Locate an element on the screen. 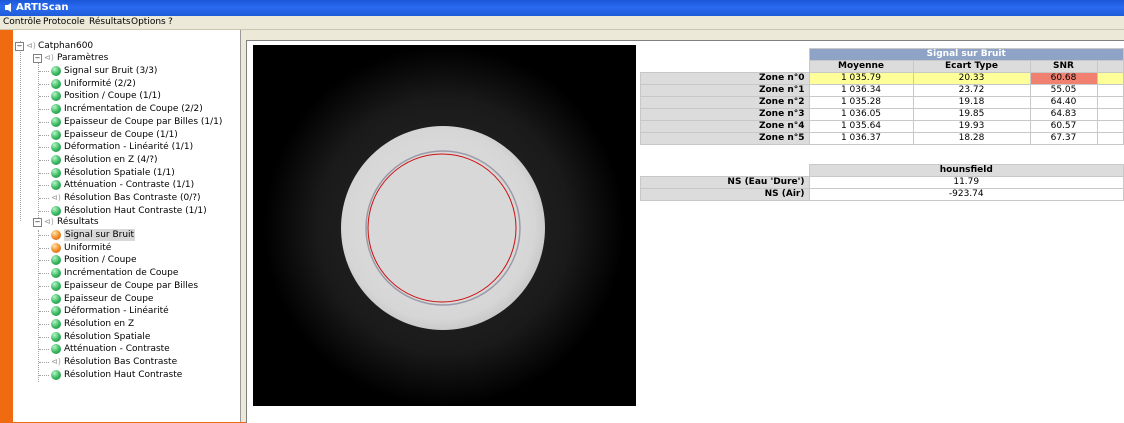 Image resolution: width=1124 pixels, height=423 pixels. cell-moyenne: 1 035.79 is located at coordinates (861, 78).